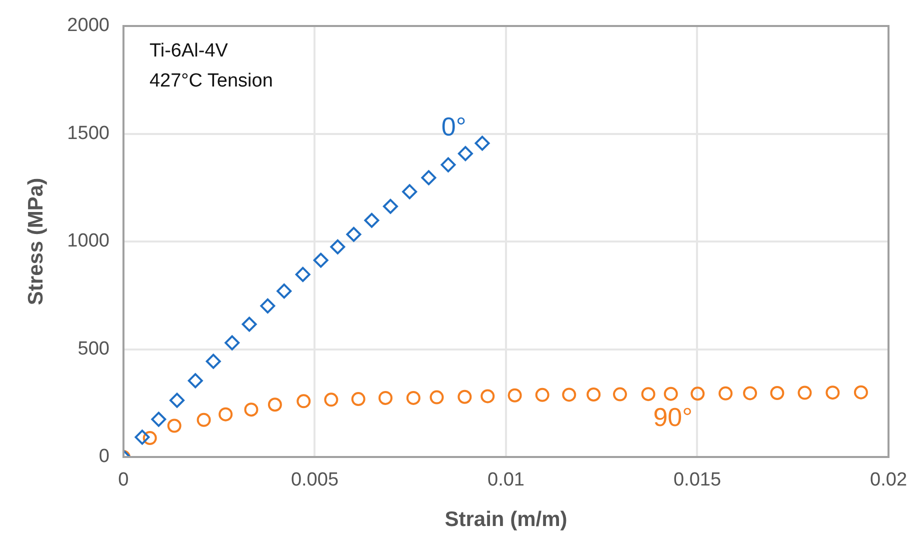 The width and height of the screenshot is (919, 557). Describe the element at coordinates (123, 480) in the screenshot. I see `x-tick-label: 0` at that location.